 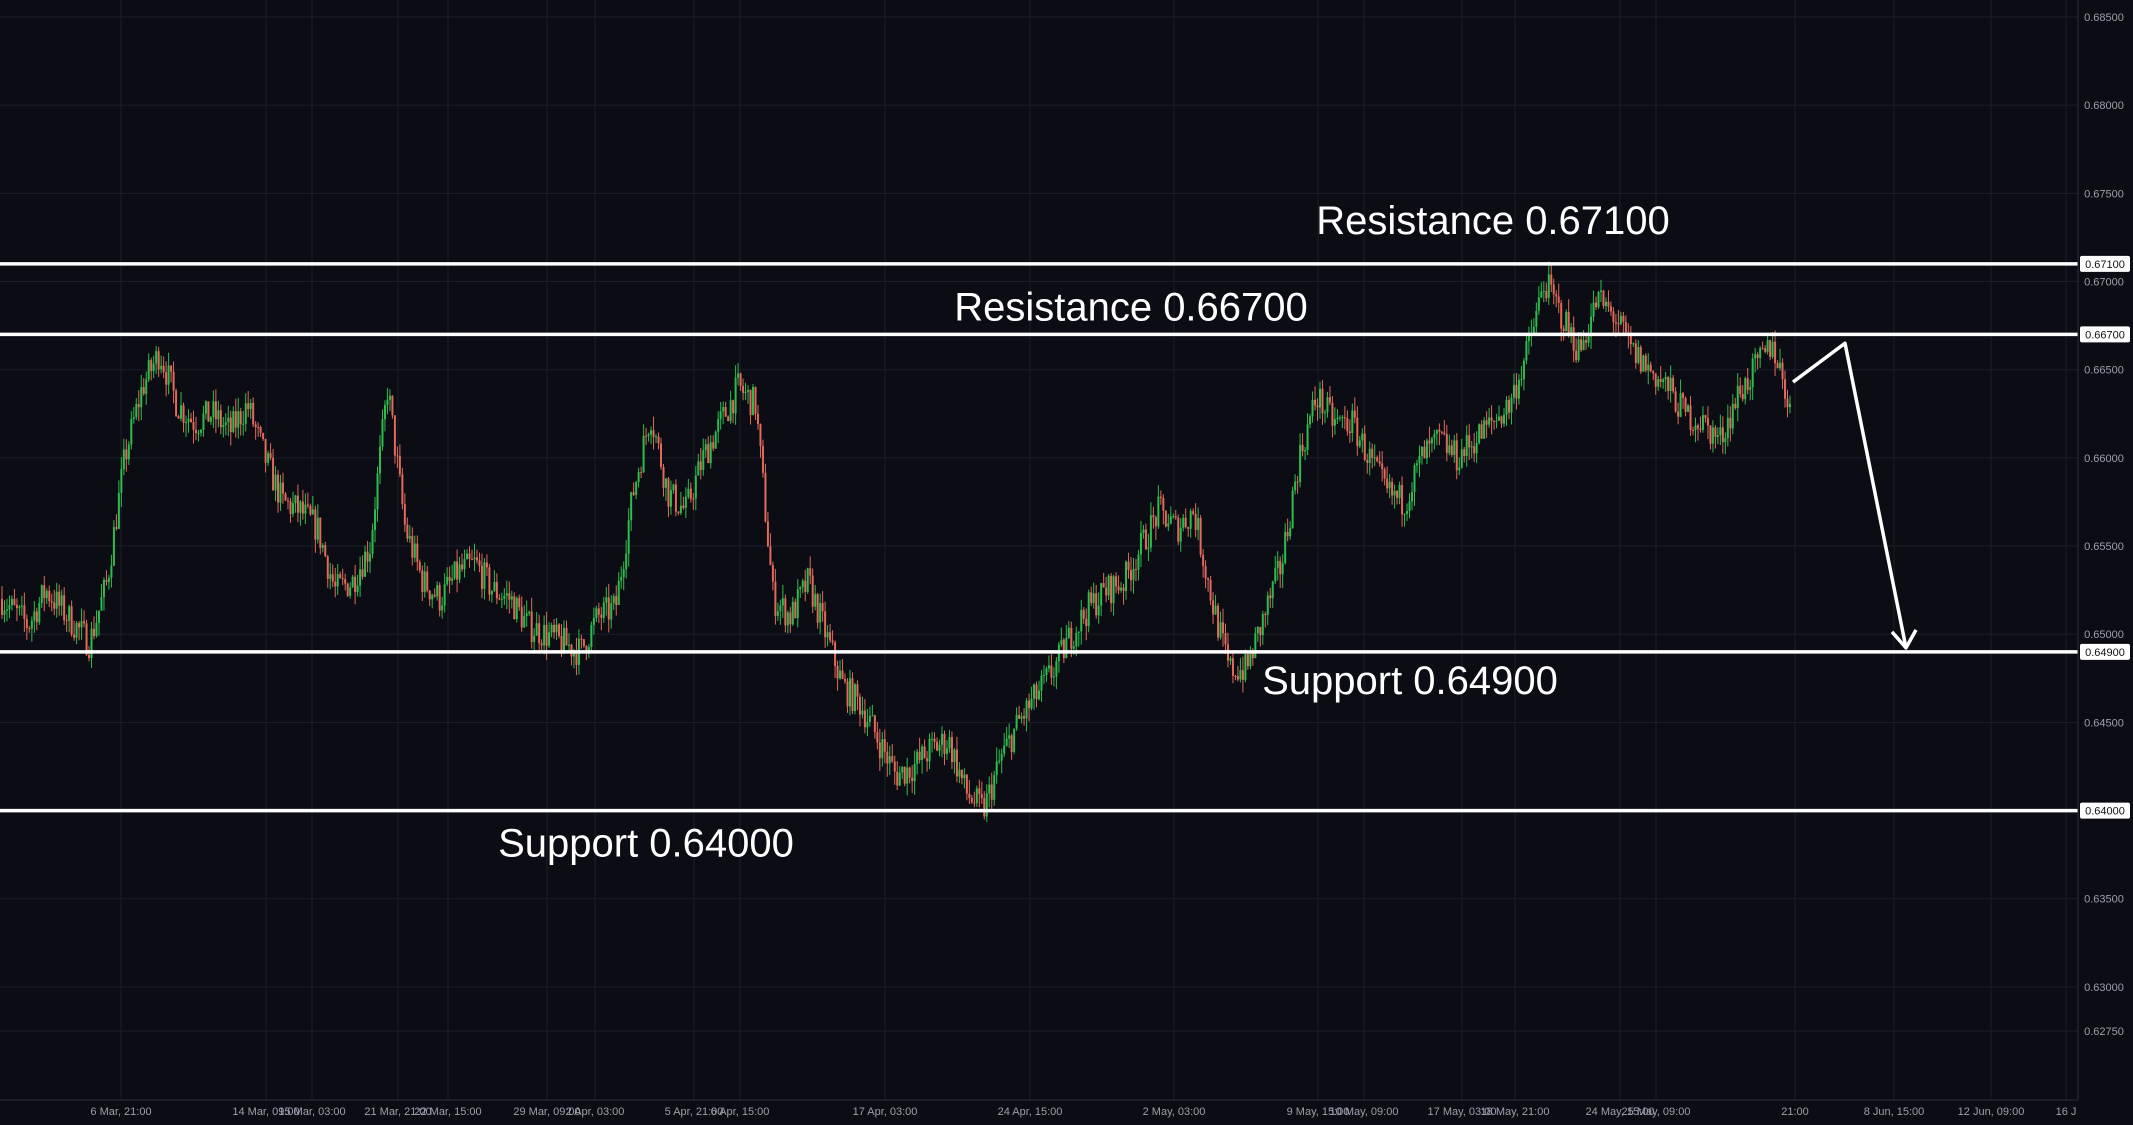 I want to click on time-tick-label: 15 Mar, 03:00, so click(x=311, y=1112).